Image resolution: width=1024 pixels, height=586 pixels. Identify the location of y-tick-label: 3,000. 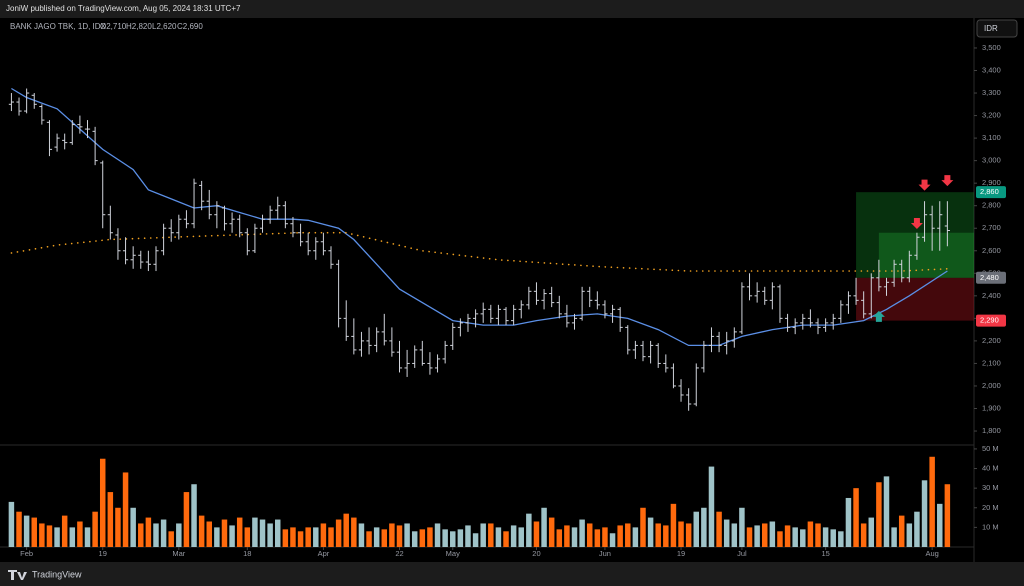
(991, 160).